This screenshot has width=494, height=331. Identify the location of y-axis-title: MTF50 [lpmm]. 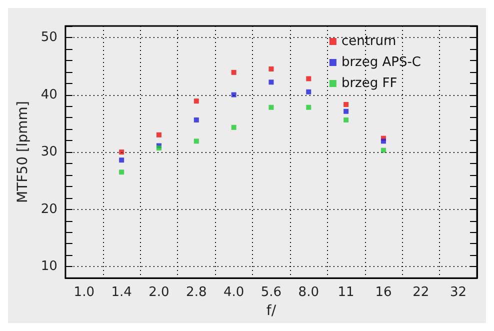
(23, 152).